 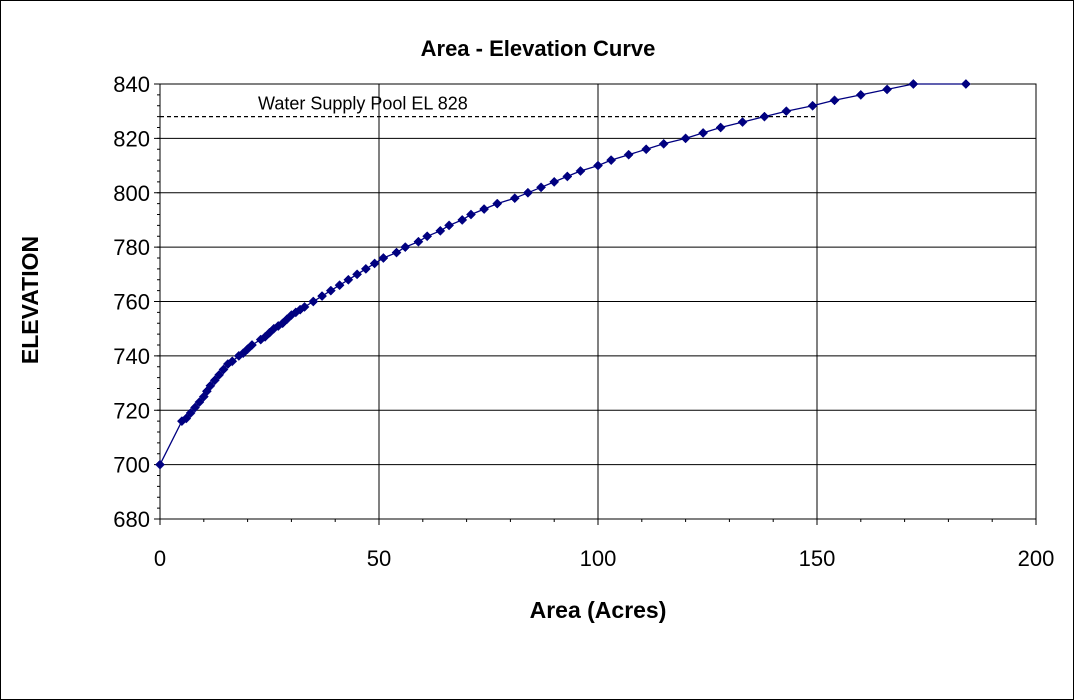 I want to click on x-tick-label: 200, so click(x=1036, y=558).